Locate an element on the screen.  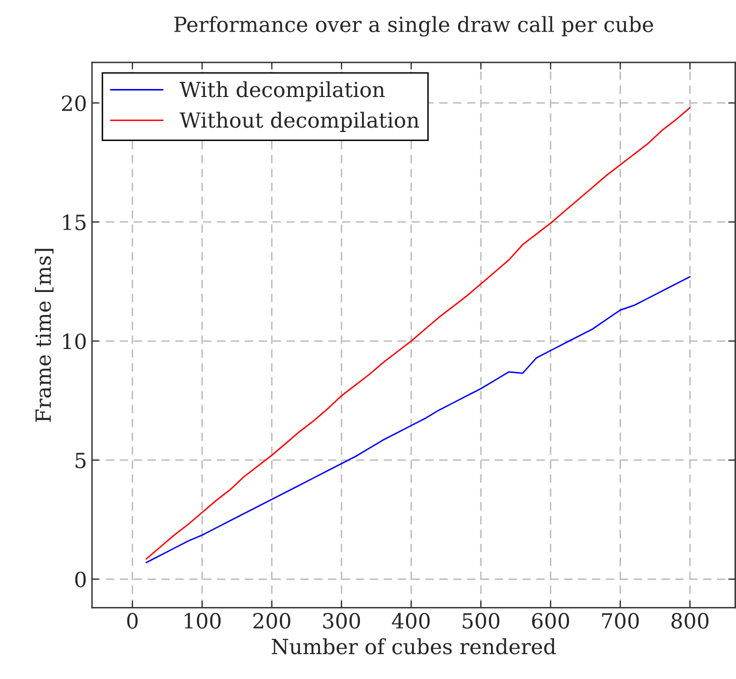
legend-label: With decompilation is located at coordinates (282, 91).